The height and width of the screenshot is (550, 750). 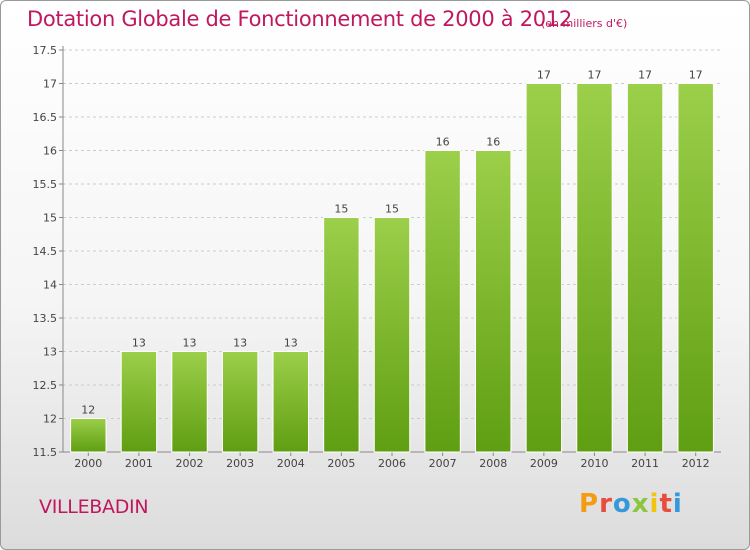 What do you see at coordinates (45, 184) in the screenshot?
I see `y-tick-label: 15.5` at bounding box center [45, 184].